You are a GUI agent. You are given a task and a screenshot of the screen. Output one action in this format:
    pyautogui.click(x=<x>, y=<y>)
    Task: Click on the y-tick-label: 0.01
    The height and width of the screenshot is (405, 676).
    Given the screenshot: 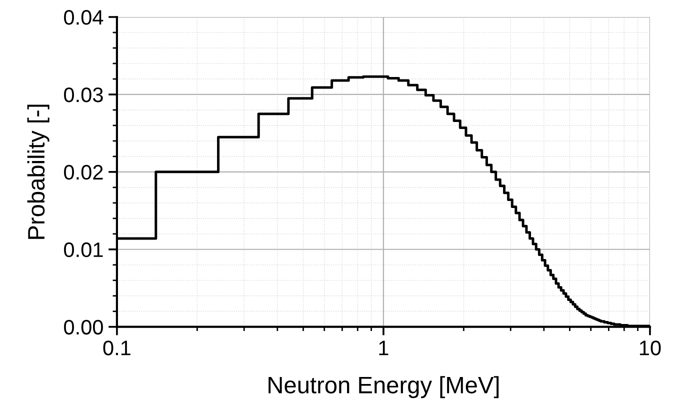 What is the action you would take?
    pyautogui.click(x=83, y=250)
    